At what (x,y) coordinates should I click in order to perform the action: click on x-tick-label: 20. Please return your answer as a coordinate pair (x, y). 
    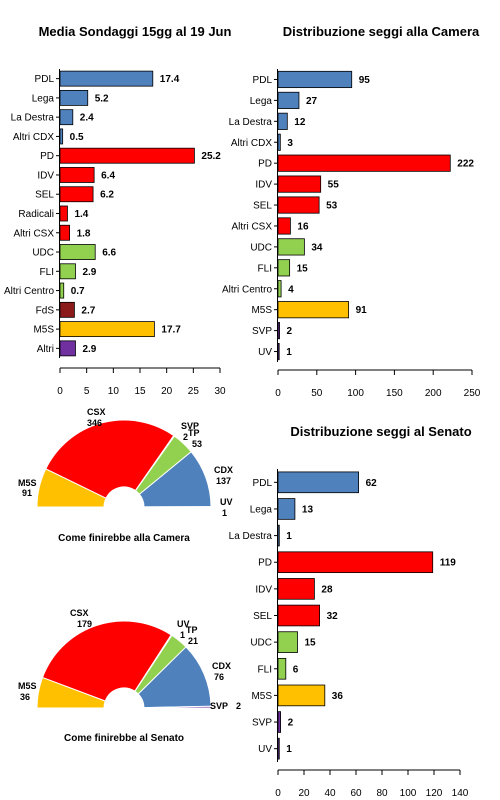
    Looking at the image, I should click on (167, 391).